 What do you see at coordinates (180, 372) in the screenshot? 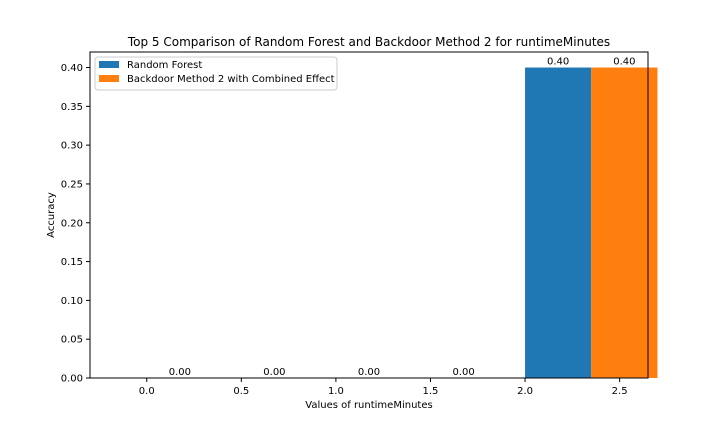
I see `data-label-series-1-0: 0.00` at bounding box center [180, 372].